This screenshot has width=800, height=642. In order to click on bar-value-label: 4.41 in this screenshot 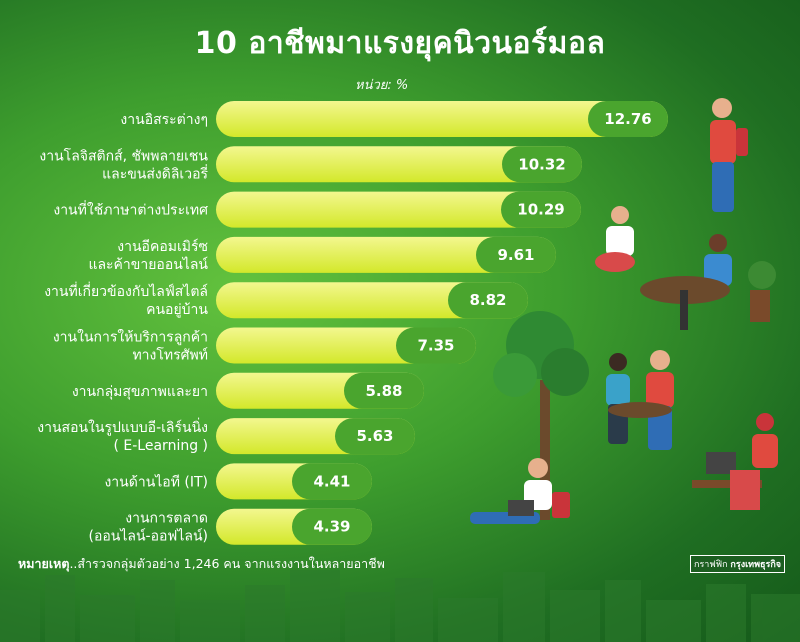, I will do `click(331, 481)`.